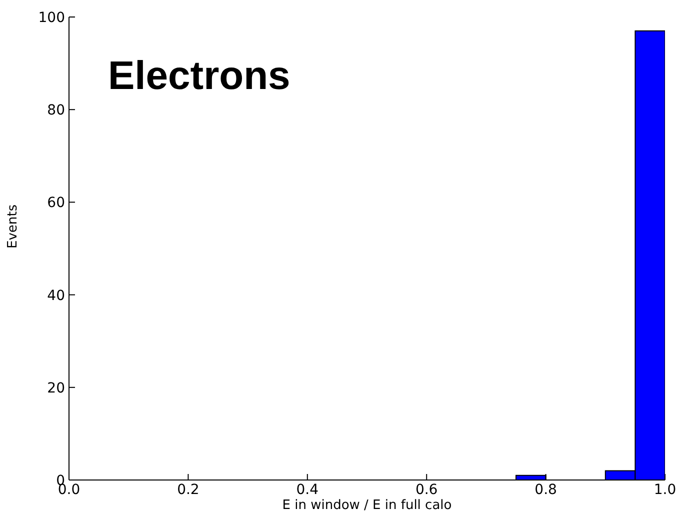 Image resolution: width=681 pixels, height=523 pixels. I want to click on x-tick-label: 0.4, so click(307, 490).